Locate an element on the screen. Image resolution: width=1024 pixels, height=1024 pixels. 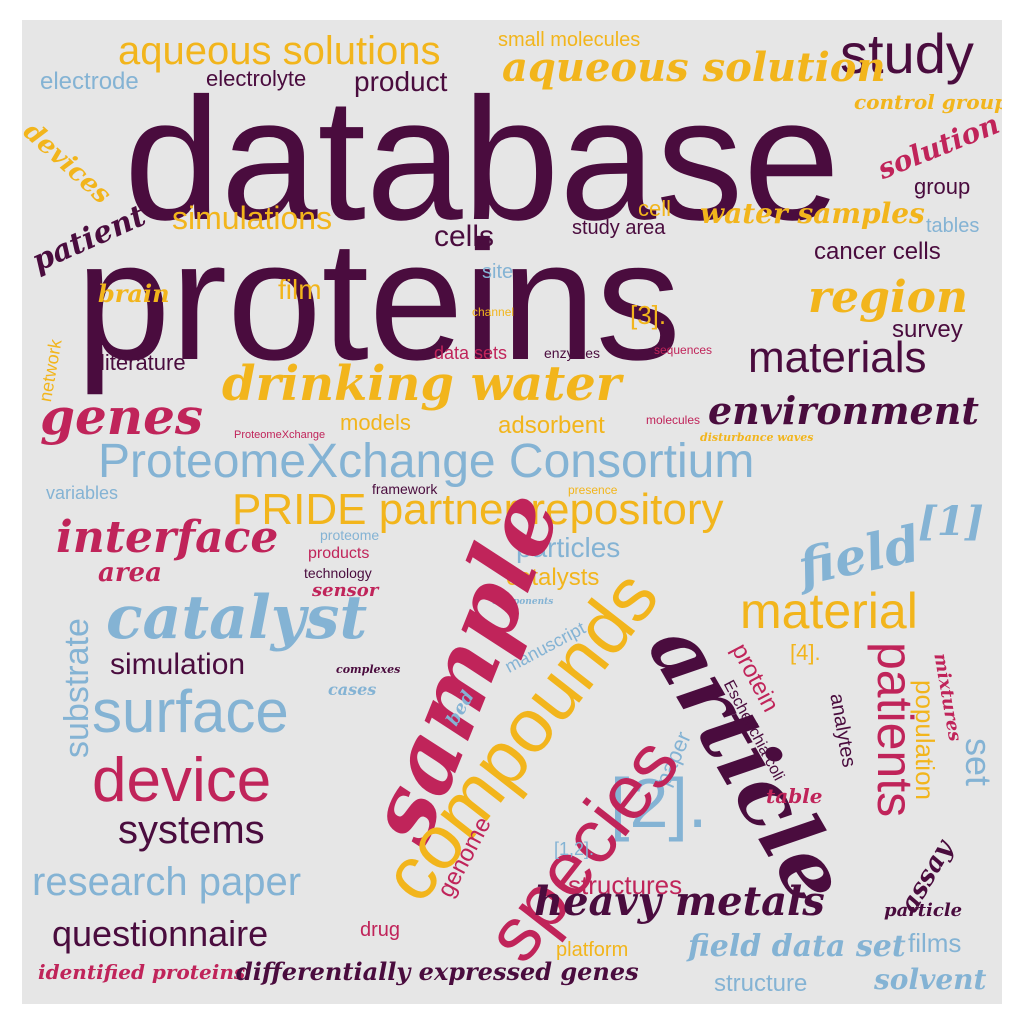
word-molecules: molecules is located at coordinates (673, 420).